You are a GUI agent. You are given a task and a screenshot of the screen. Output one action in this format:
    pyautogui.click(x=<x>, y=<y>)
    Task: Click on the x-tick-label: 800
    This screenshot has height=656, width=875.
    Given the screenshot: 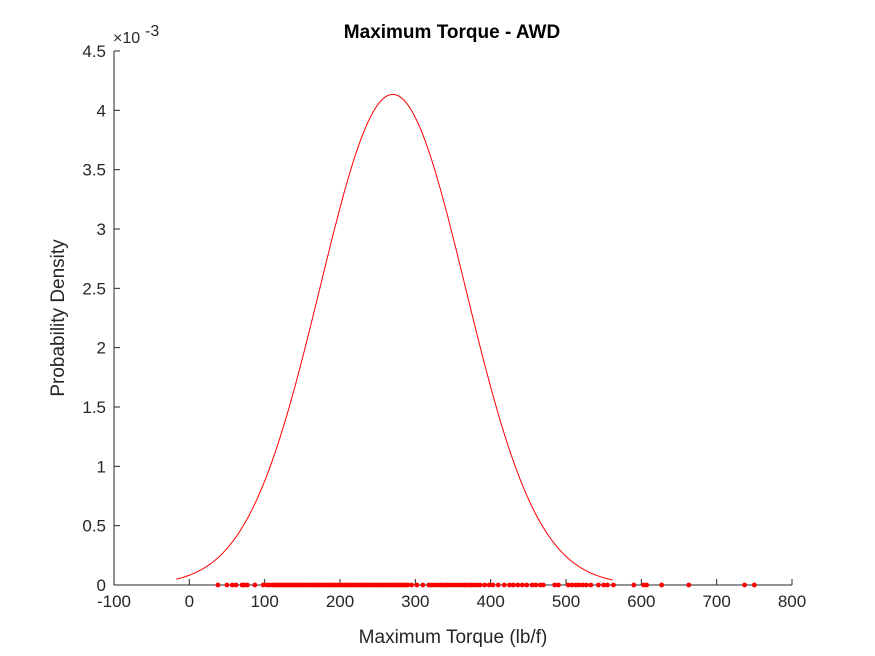 What is the action you would take?
    pyautogui.click(x=792, y=601)
    